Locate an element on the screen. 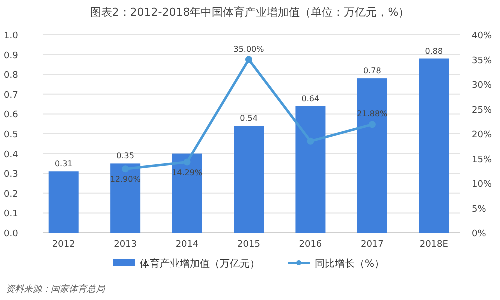 The height and width of the screenshot is (300, 500). data-label: 0.64 is located at coordinates (311, 99).